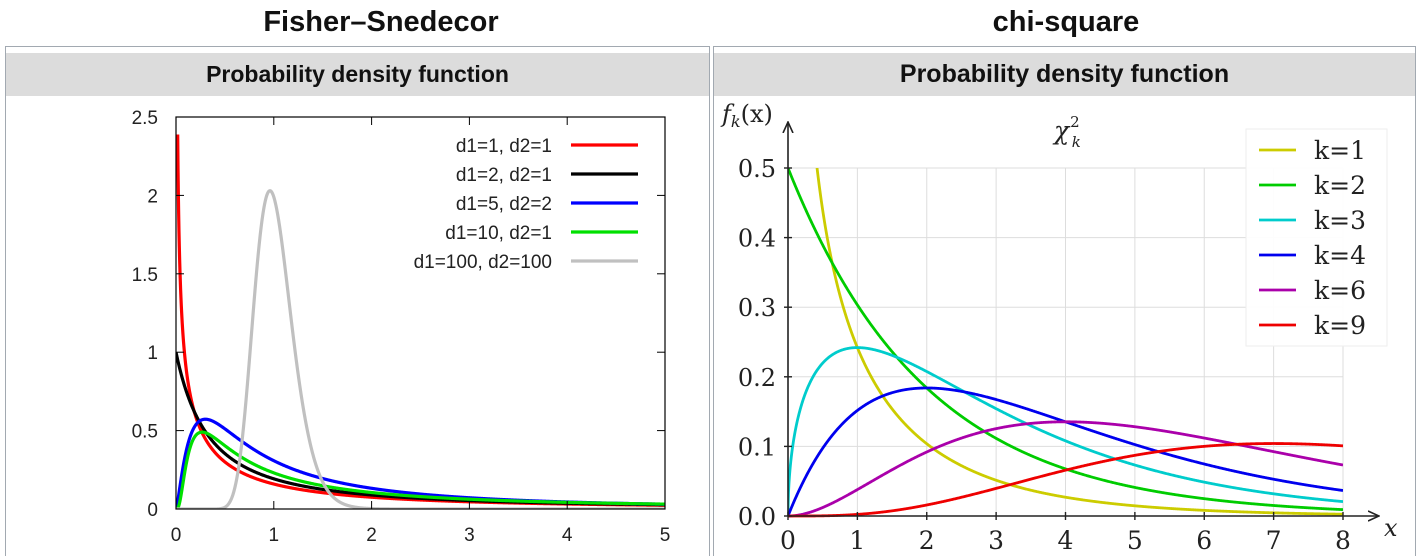 Image resolution: width=1419 pixels, height=556 pixels. Describe the element at coordinates (274, 535) in the screenshot. I see `fisher-x-tick-label: 1` at that location.